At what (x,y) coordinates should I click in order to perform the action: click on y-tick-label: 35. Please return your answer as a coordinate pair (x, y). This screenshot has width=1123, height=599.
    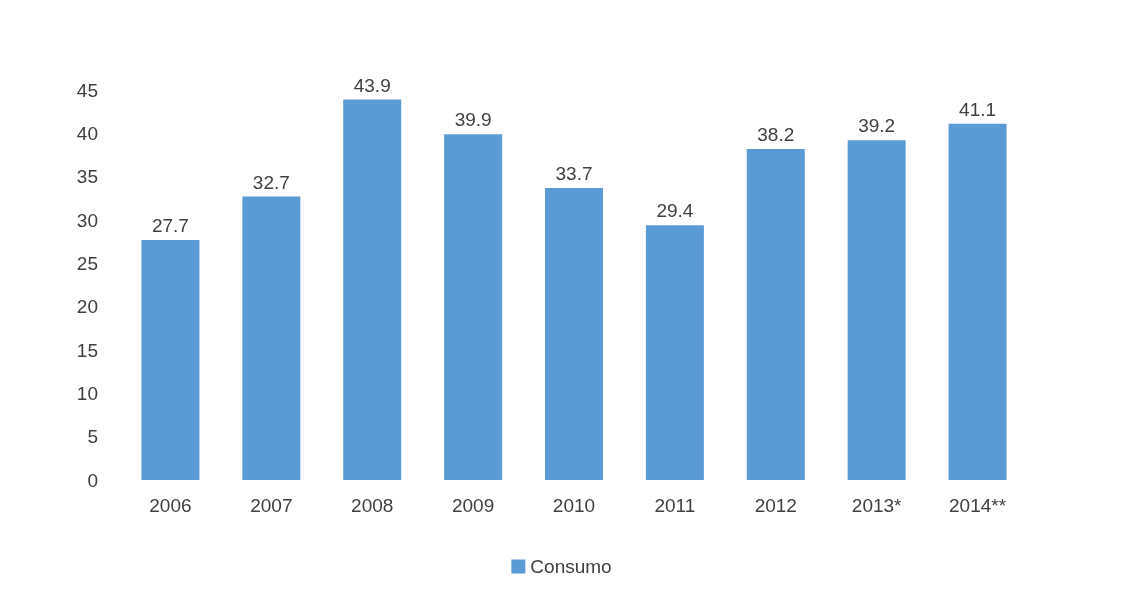
    Looking at the image, I should click on (87, 177).